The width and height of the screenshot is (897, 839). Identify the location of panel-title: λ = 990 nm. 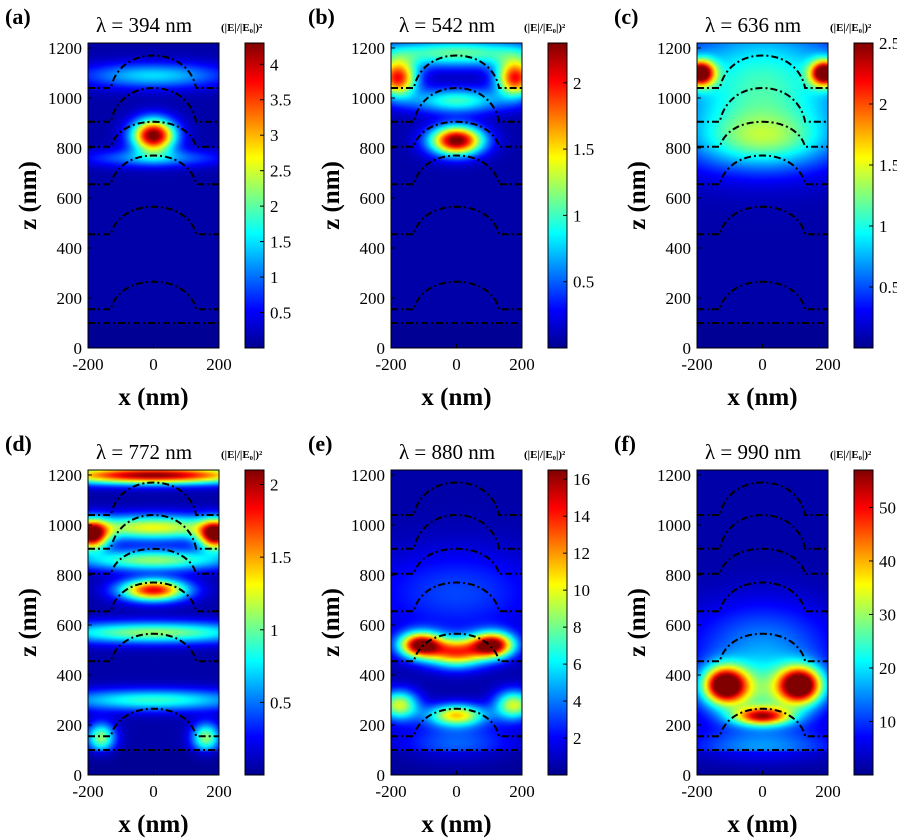
(753, 452).